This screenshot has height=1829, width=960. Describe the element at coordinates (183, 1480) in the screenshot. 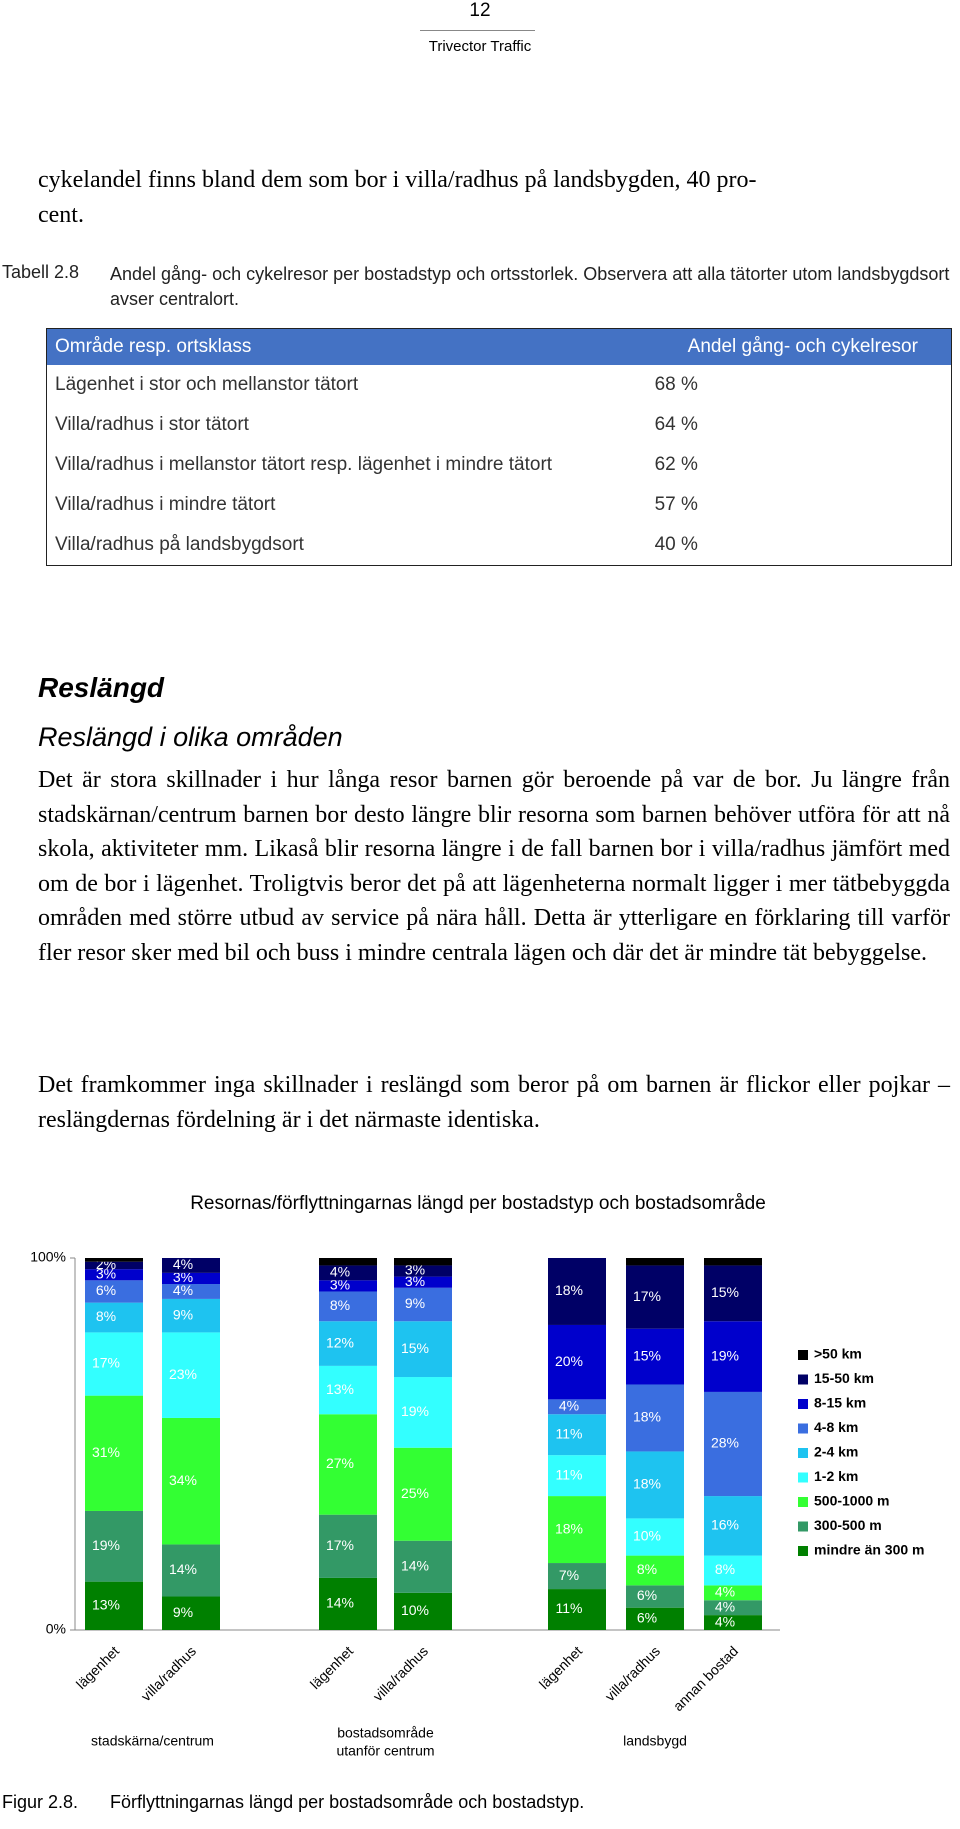

I see `data-label: 34%` at that location.